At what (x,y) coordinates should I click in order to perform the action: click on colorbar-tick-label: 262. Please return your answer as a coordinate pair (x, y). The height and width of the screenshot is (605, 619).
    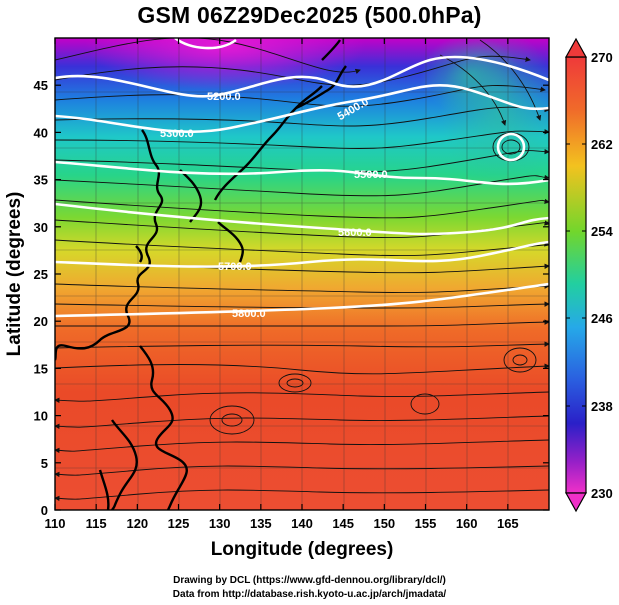
    Looking at the image, I should click on (602, 144).